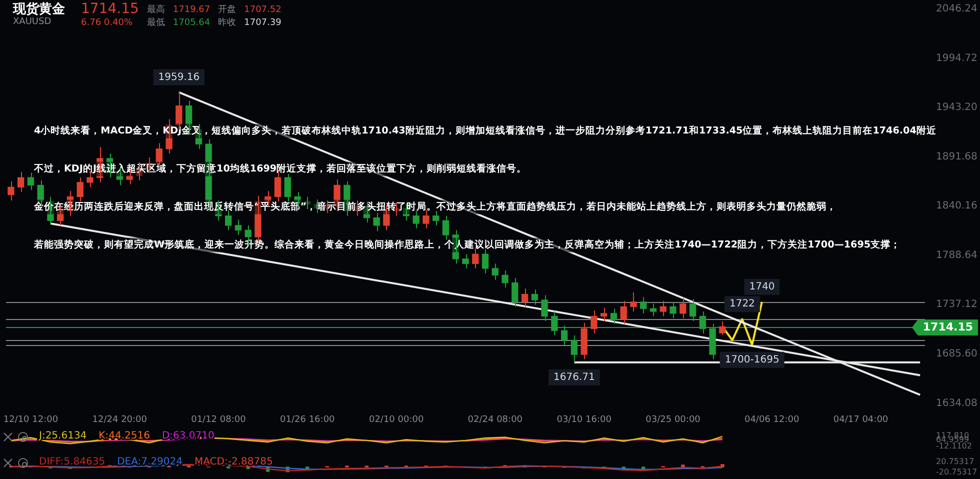 The image size is (980, 479). I want to click on x-tick-label: 04/17 04:00, so click(860, 419).